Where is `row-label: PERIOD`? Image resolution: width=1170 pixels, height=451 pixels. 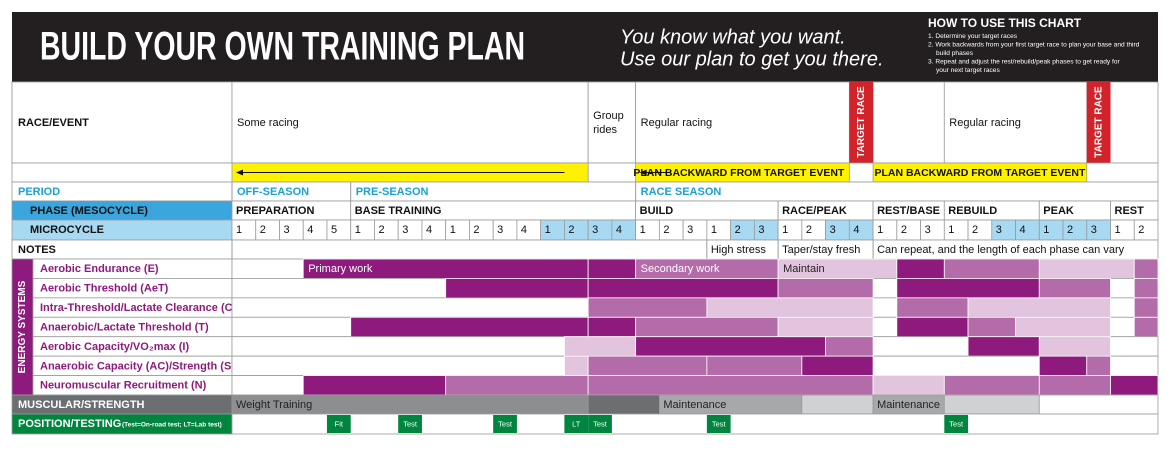 row-label: PERIOD is located at coordinates (39, 192).